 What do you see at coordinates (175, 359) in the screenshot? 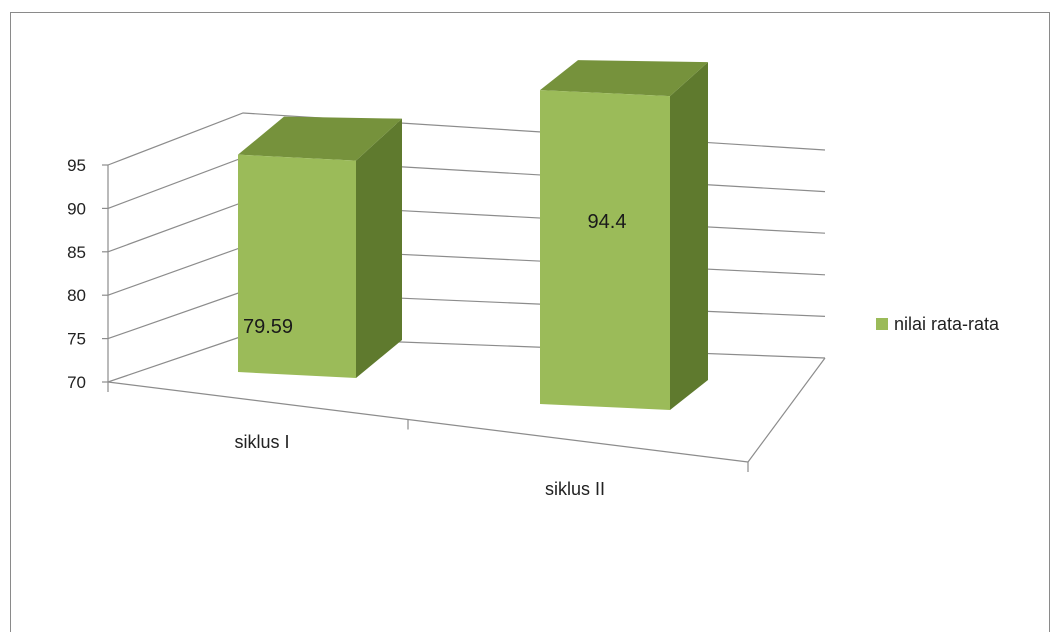
I see `floor-left-edge` at bounding box center [175, 359].